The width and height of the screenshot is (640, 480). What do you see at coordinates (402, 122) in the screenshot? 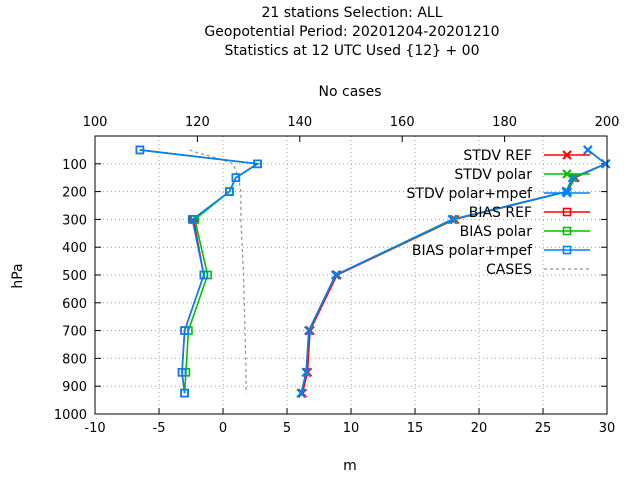
I see `x2-tick-label: 160` at bounding box center [402, 122].